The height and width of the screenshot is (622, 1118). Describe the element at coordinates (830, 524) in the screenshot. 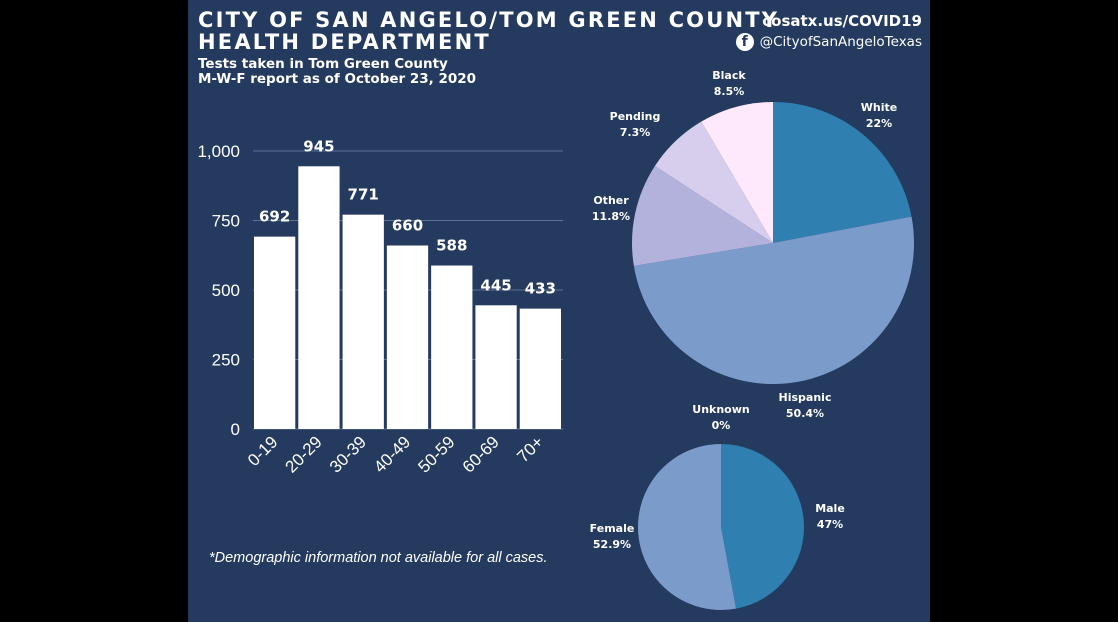

I see `slice-percent-label: 47%` at that location.